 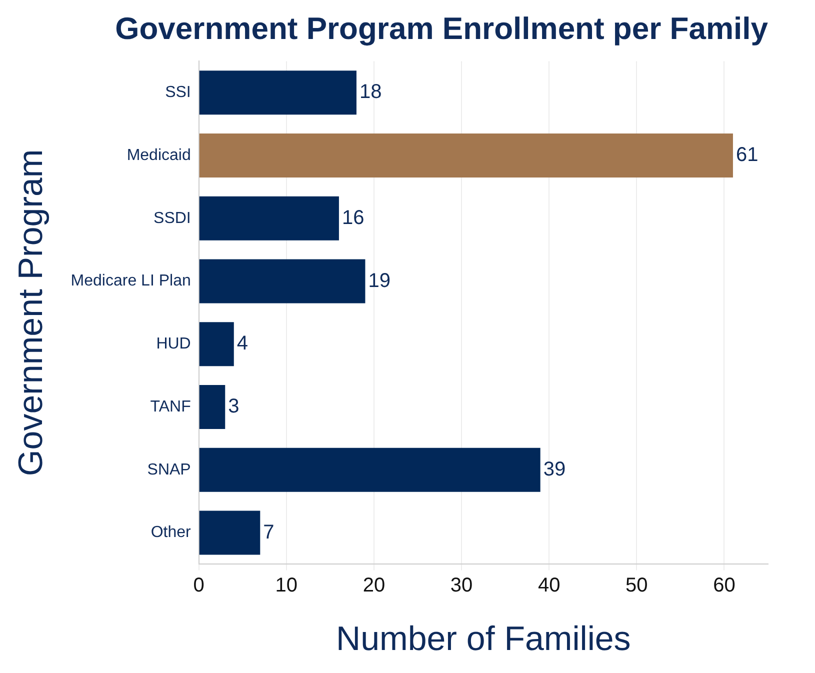 I want to click on x-tick-label: 20, so click(x=374, y=585).